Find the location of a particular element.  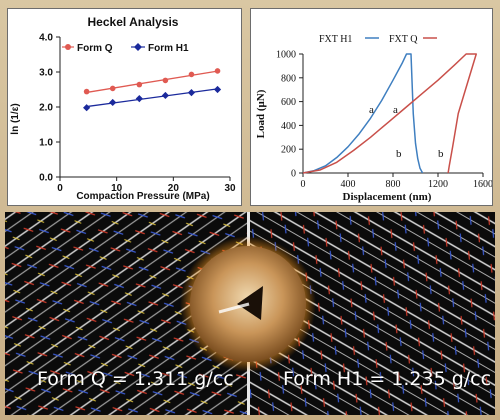

heckel-trendline-form-h1 is located at coordinates (152, 98).